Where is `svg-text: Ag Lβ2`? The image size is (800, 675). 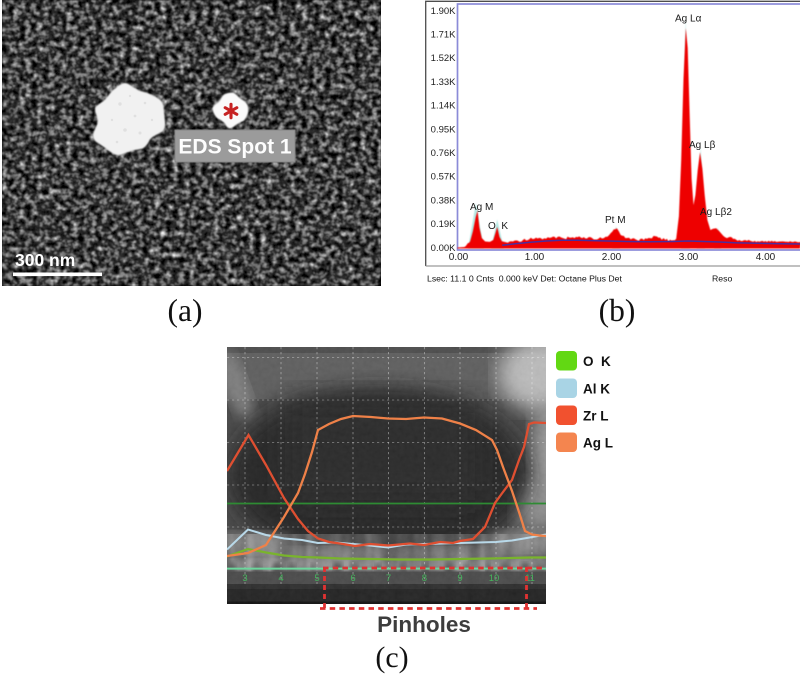 svg-text: Ag Lβ2 is located at coordinates (716, 212).